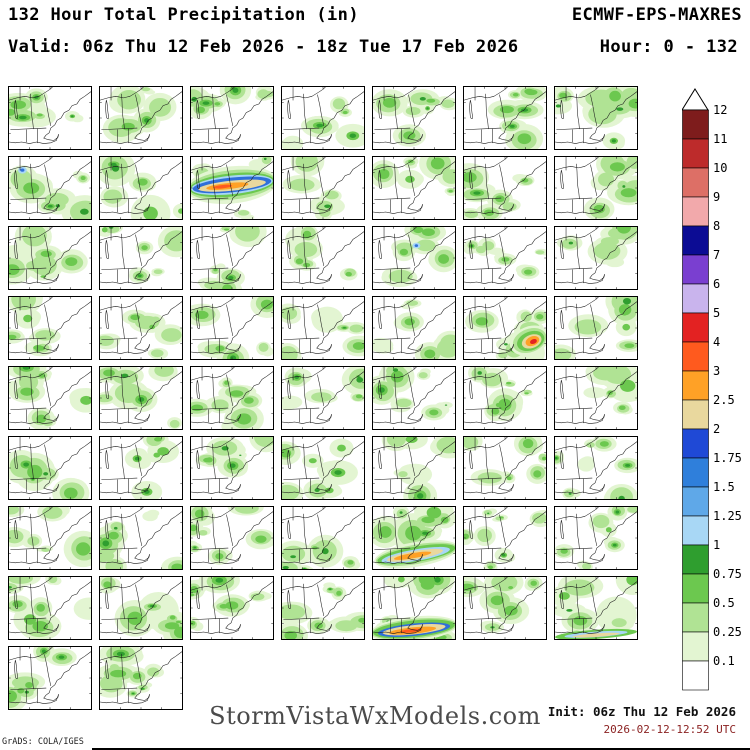 The height and width of the screenshot is (750, 750). What do you see at coordinates (727, 458) in the screenshot?
I see `colorbar-label: 1.75` at bounding box center [727, 458].